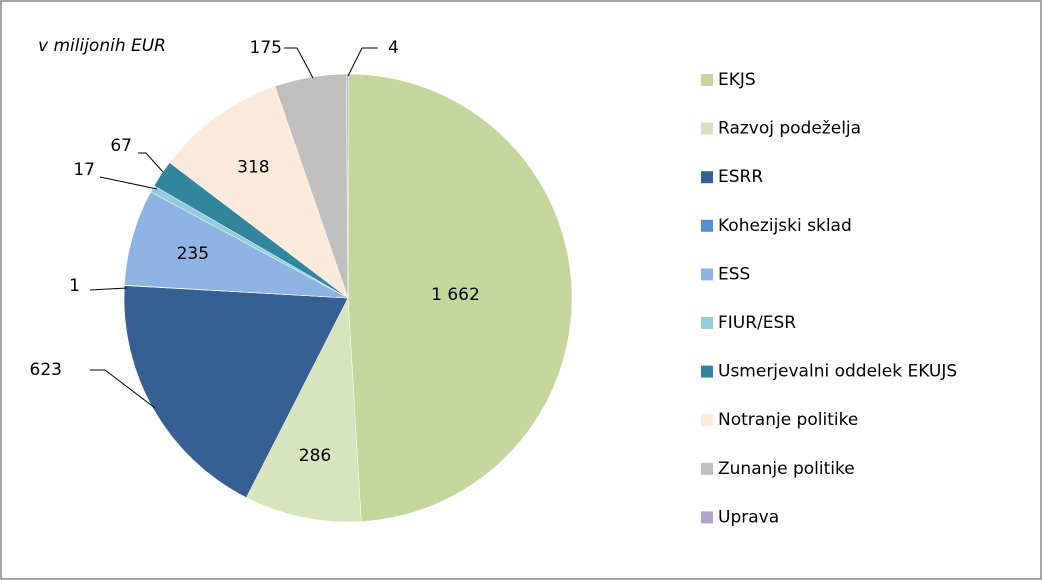 This screenshot has height=580, width=1042. I want to click on data-label: 4, so click(393, 48).